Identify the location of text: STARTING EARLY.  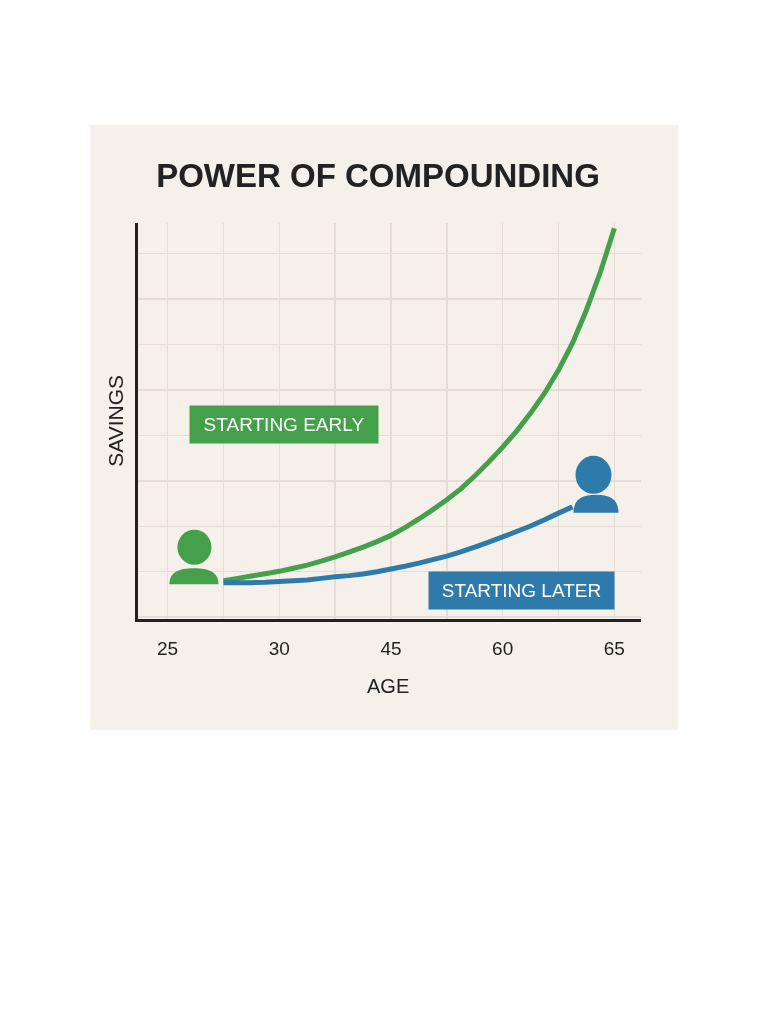
(284, 424).